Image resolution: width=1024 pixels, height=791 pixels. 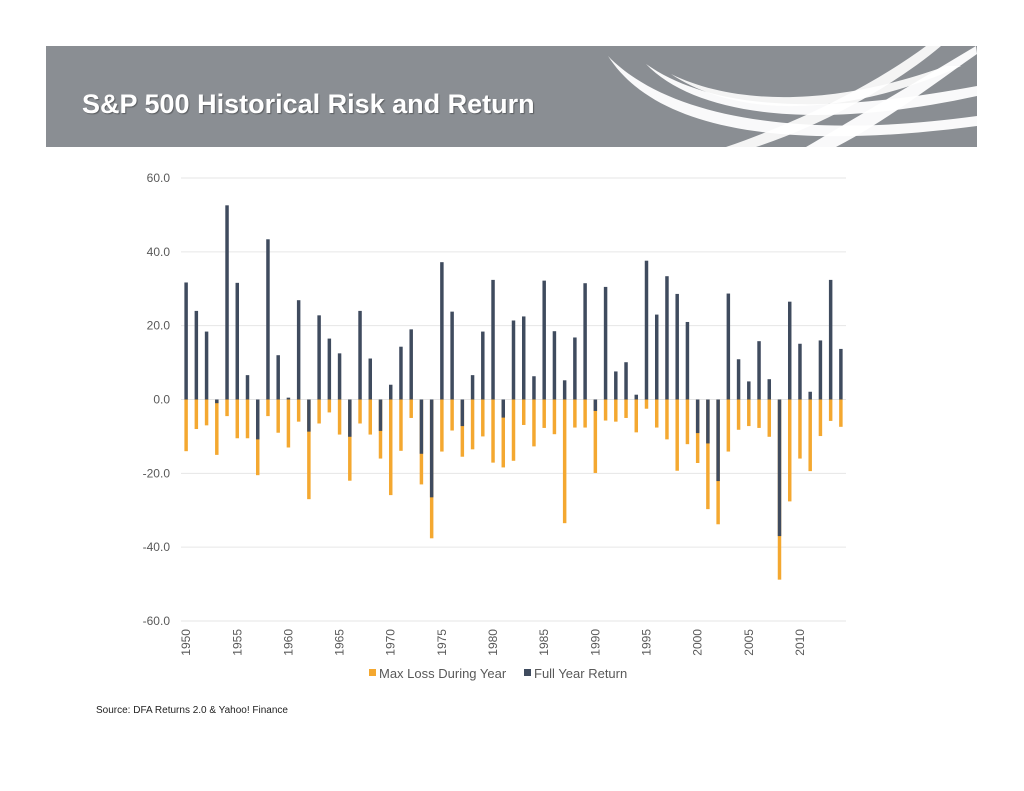 I want to click on legend-swatch, so click(x=372, y=672).